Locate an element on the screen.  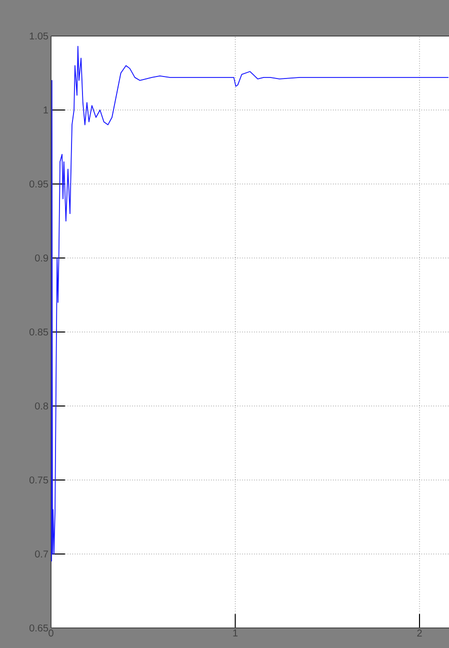
y-tick-label: 0.95 is located at coordinates (38, 184).